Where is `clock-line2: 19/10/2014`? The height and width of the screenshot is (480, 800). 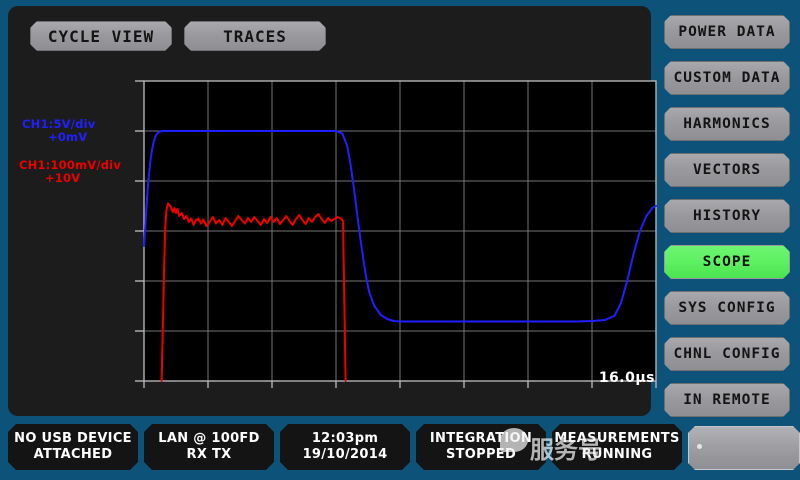 clock-line2: 19/10/2014 is located at coordinates (345, 454).